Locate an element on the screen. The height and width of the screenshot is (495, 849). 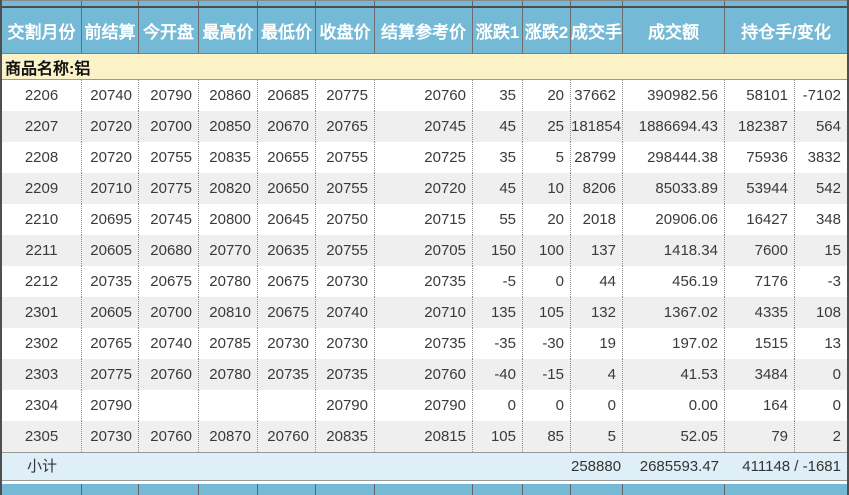
cell-open-interest: 53944 is located at coordinates (760, 188).